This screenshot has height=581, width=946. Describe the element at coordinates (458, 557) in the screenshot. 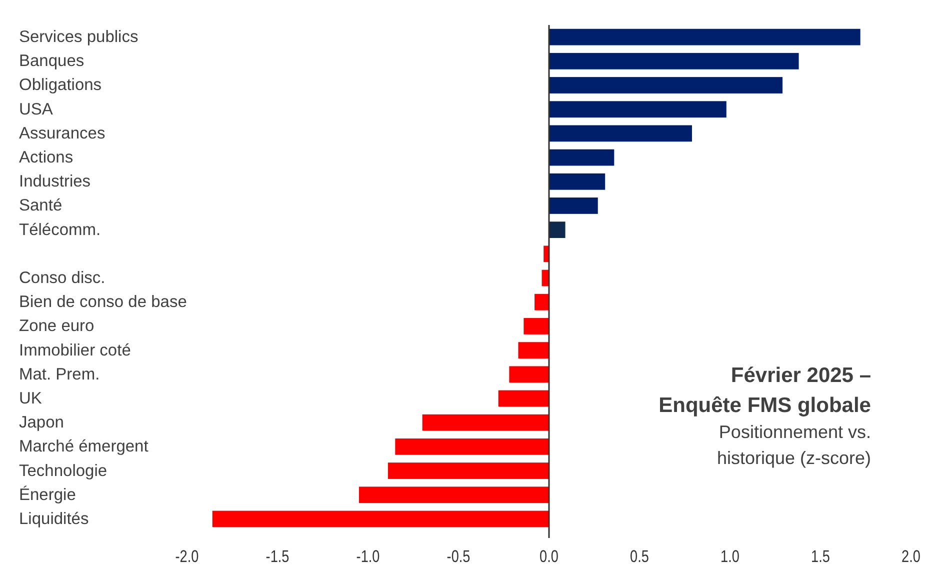

I see `x-tick-label: -0.5` at that location.